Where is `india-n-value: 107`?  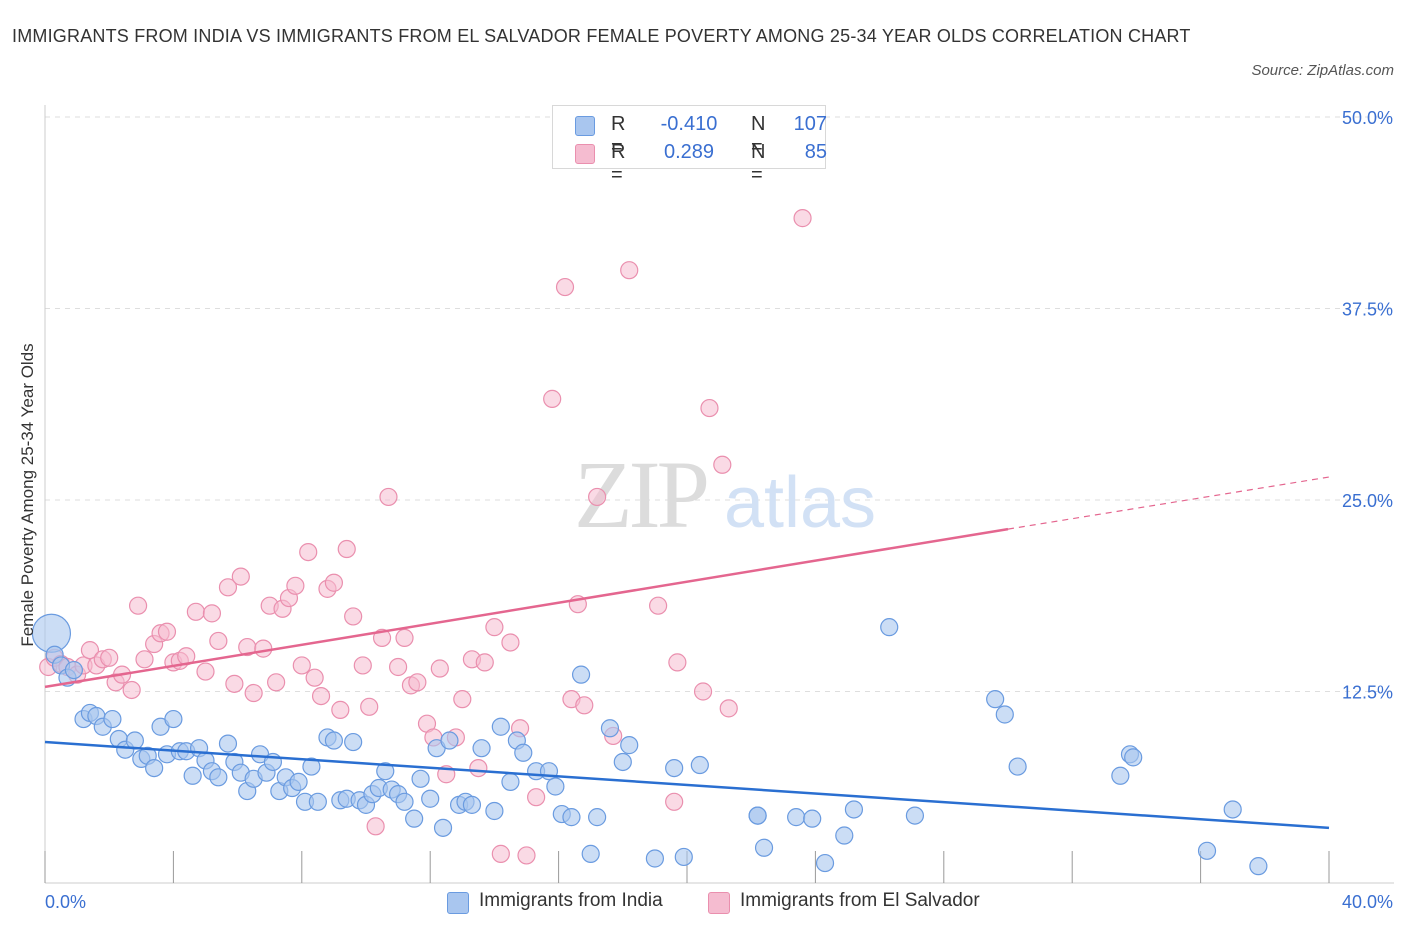 india-n-value: 107 is located at coordinates (810, 124).